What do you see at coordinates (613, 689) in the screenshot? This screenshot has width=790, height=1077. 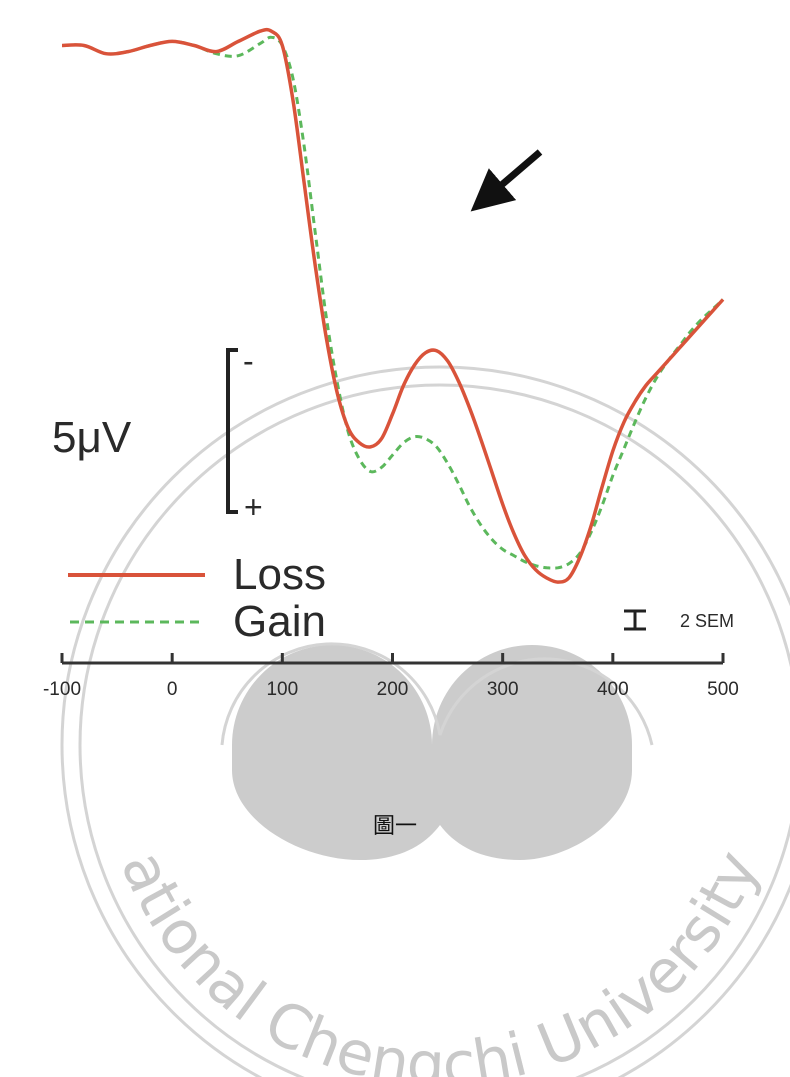 I see `x-tick-label: 400` at bounding box center [613, 689].